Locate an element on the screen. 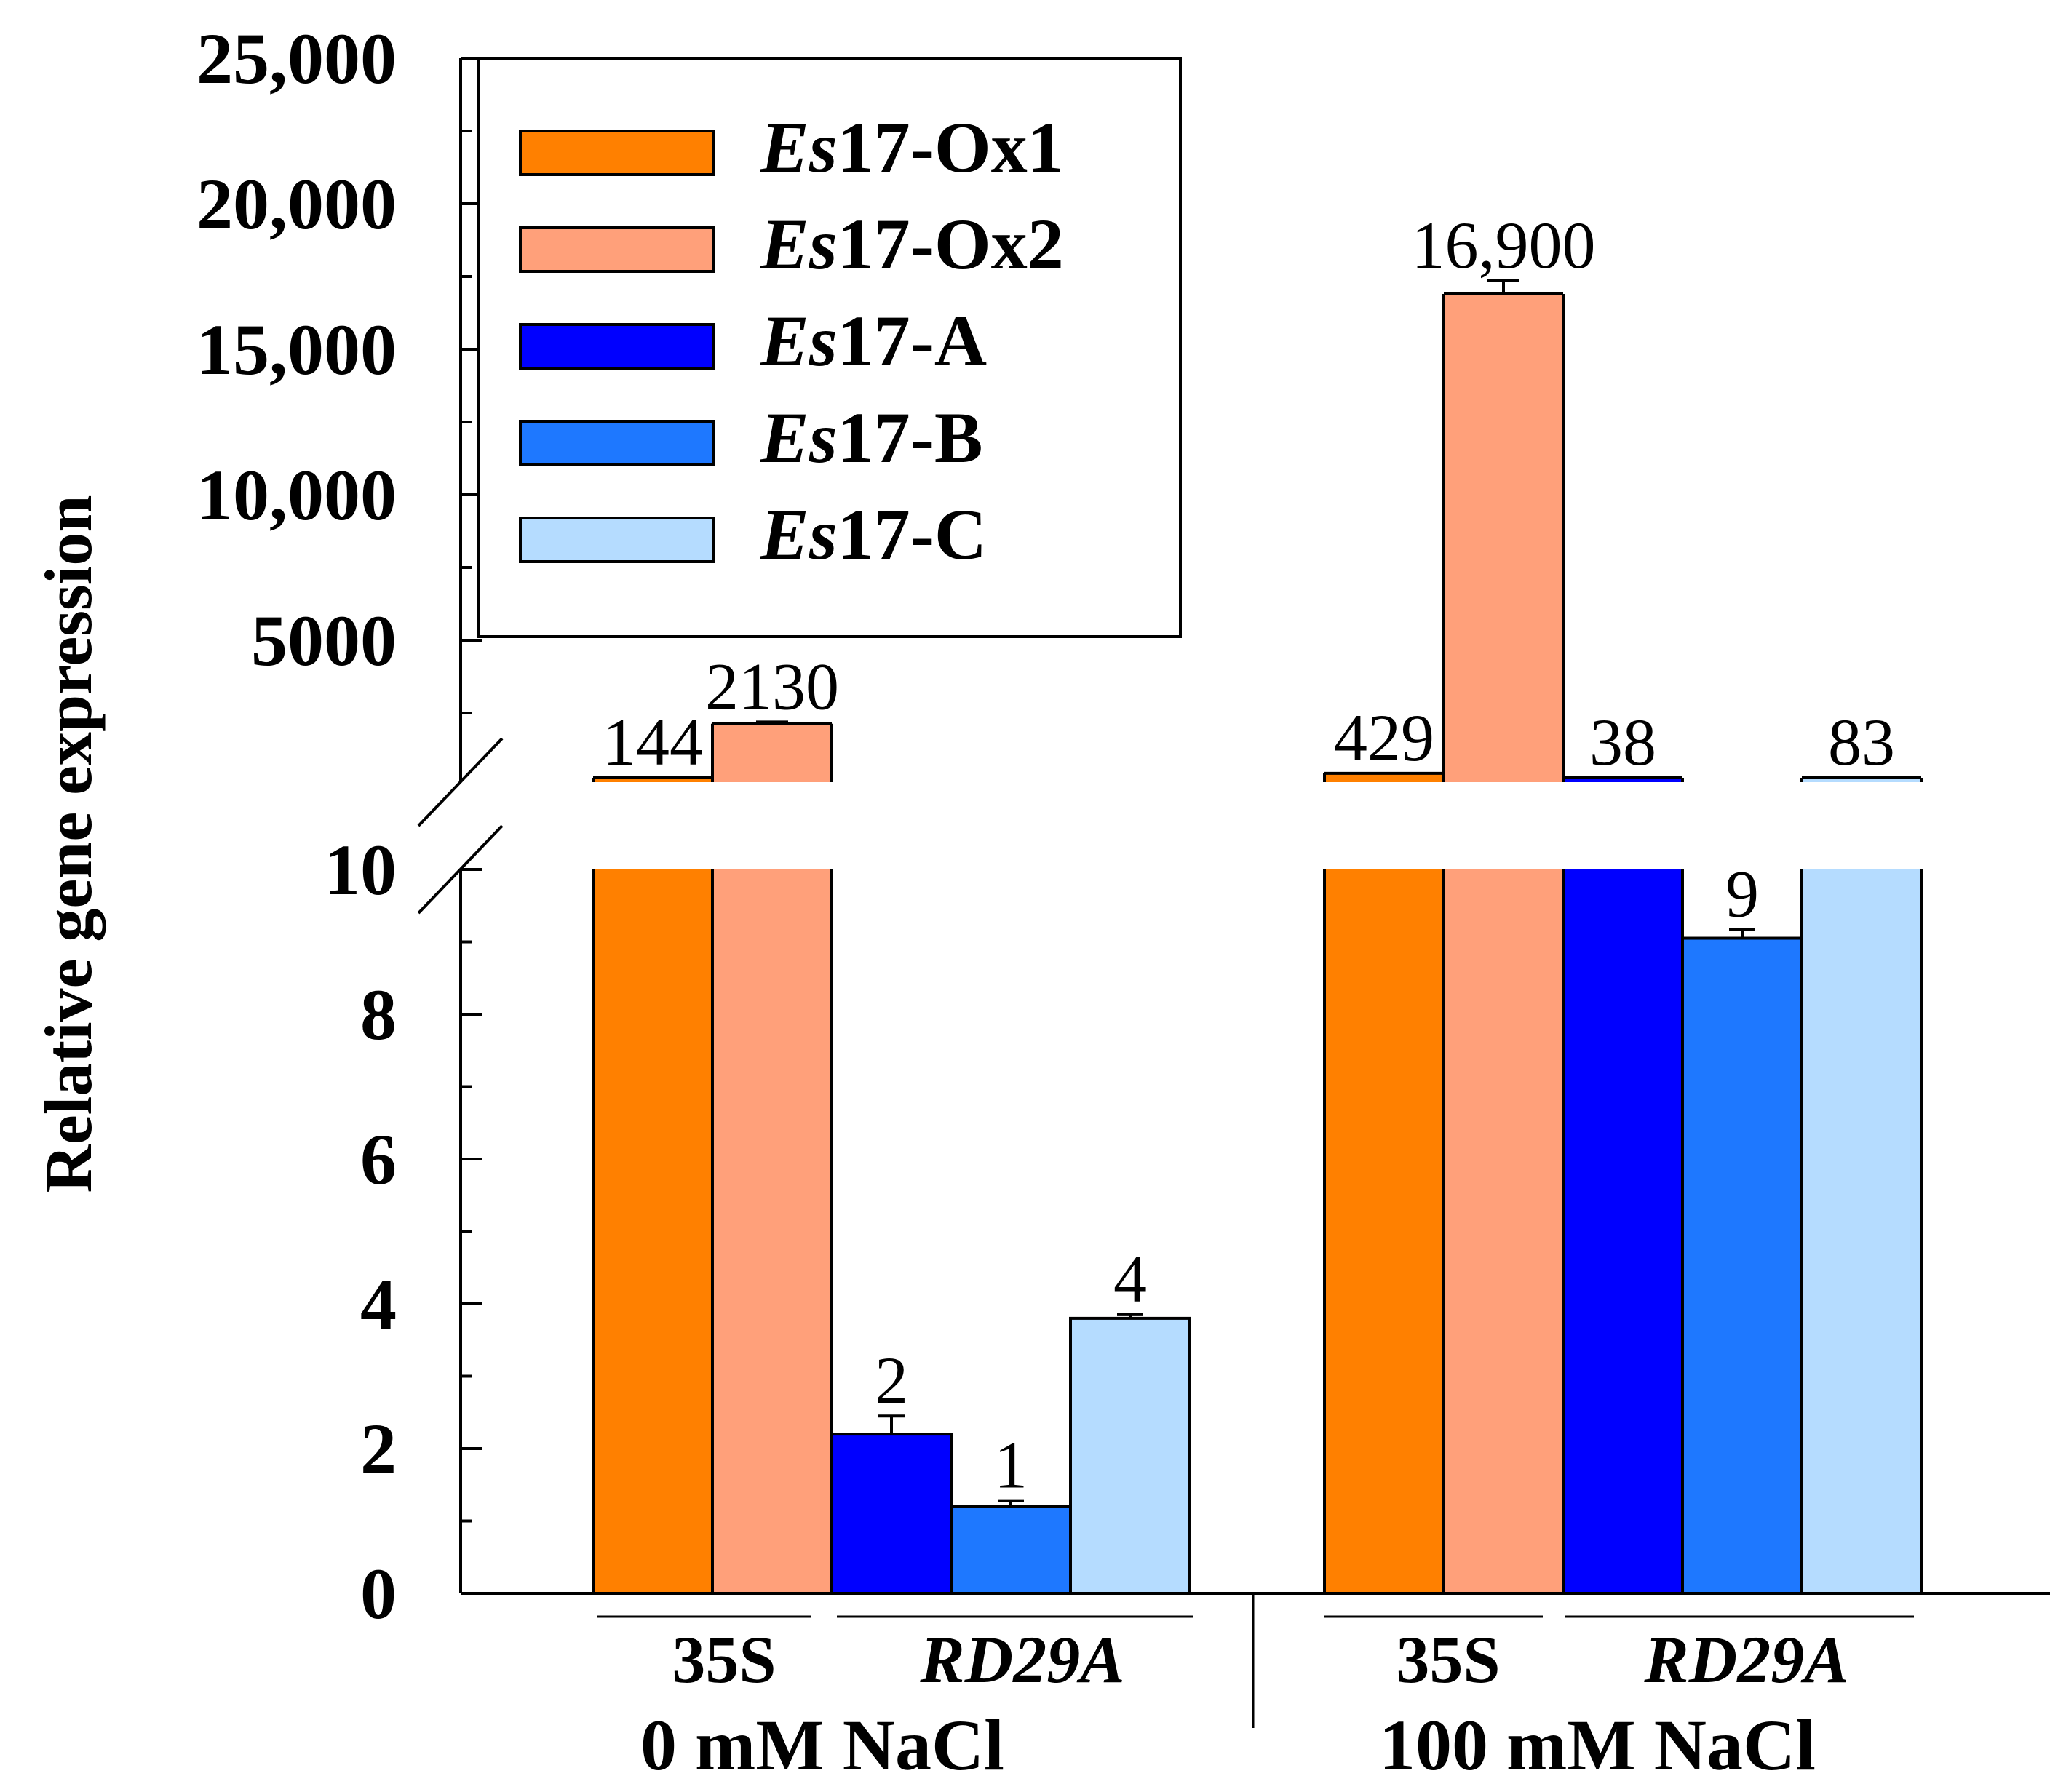 The image size is (2050, 1792). promoter-label-rd29a-0: RD29A is located at coordinates (1021, 1659).